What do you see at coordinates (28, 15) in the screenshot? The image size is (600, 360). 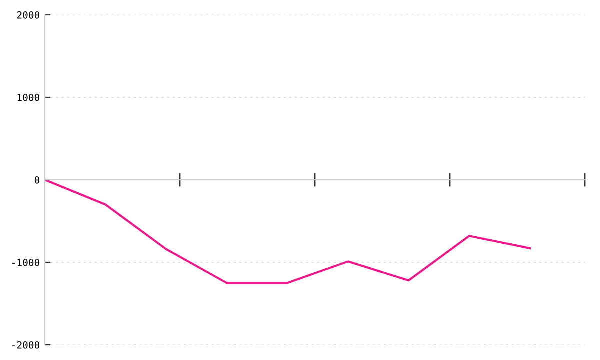 I see `y-tick-label: 2000` at bounding box center [28, 15].